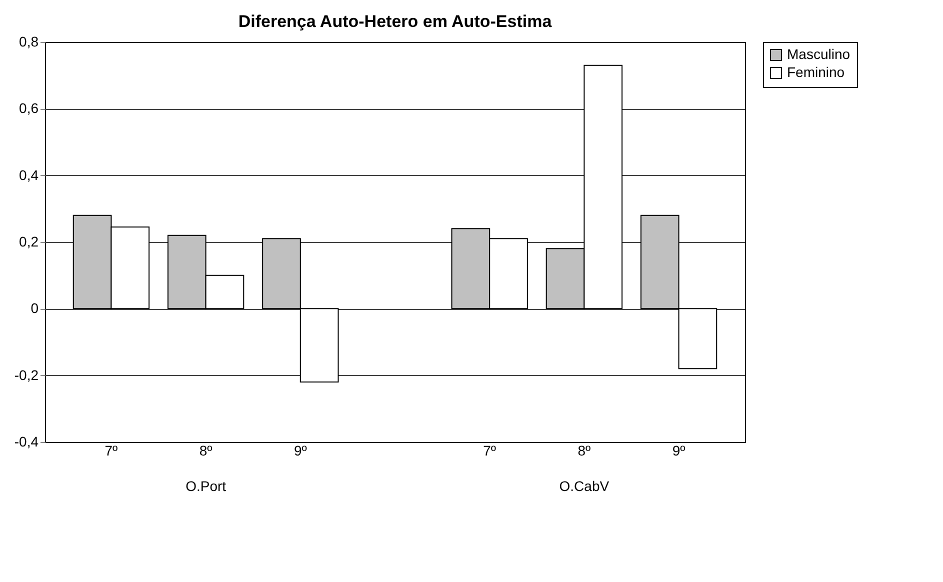  Describe the element at coordinates (29, 108) in the screenshot. I see `y-tick-label: 0,6` at that location.